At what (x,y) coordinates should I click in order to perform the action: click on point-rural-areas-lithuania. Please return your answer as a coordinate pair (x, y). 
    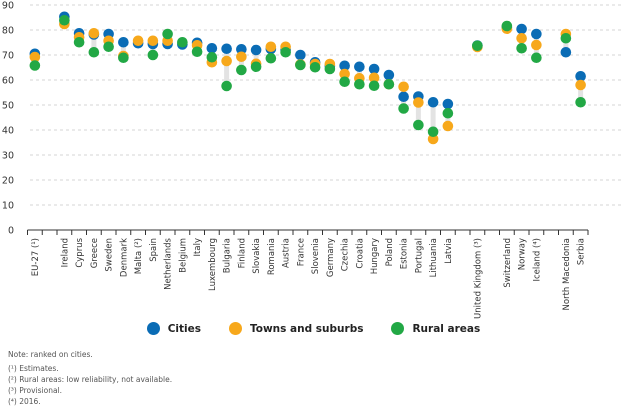
    Looking at the image, I should click on (433, 132).